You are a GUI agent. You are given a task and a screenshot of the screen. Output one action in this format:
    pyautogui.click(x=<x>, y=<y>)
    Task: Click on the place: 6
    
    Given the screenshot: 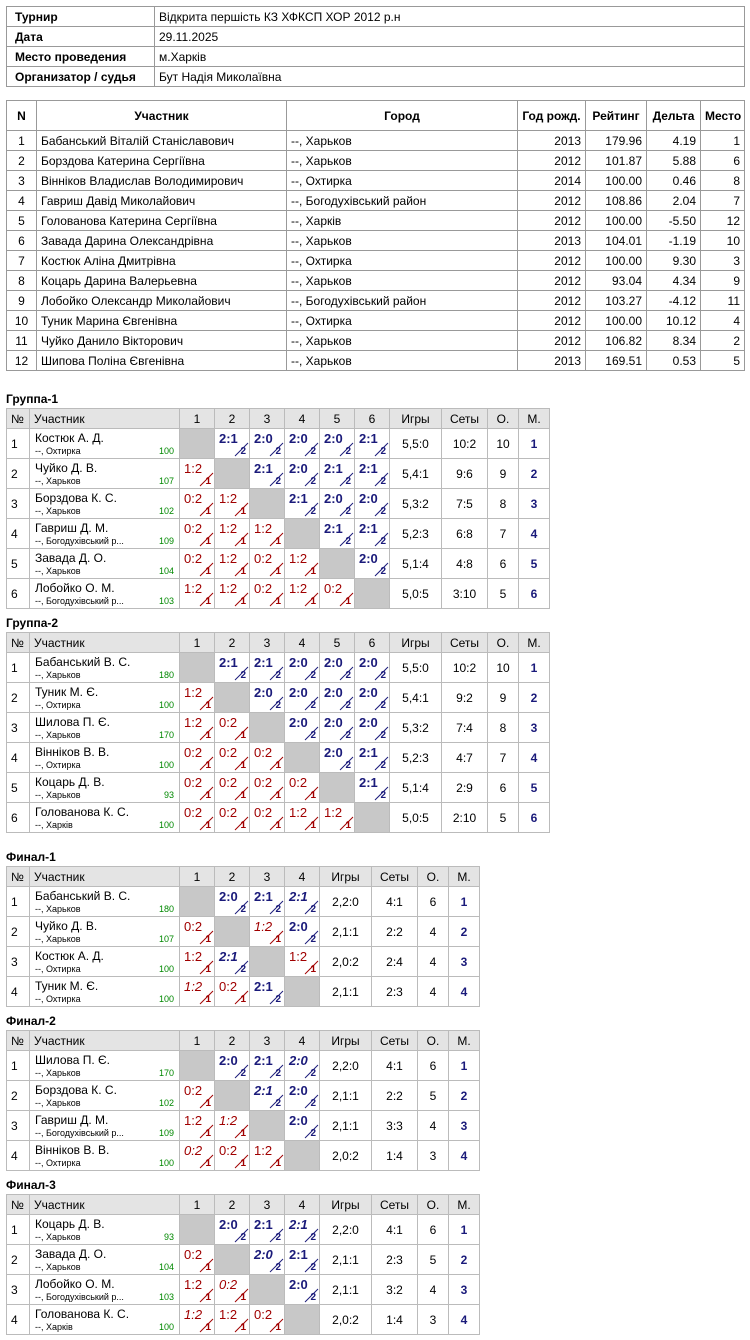 What is the action you would take?
    pyautogui.click(x=534, y=593)
    